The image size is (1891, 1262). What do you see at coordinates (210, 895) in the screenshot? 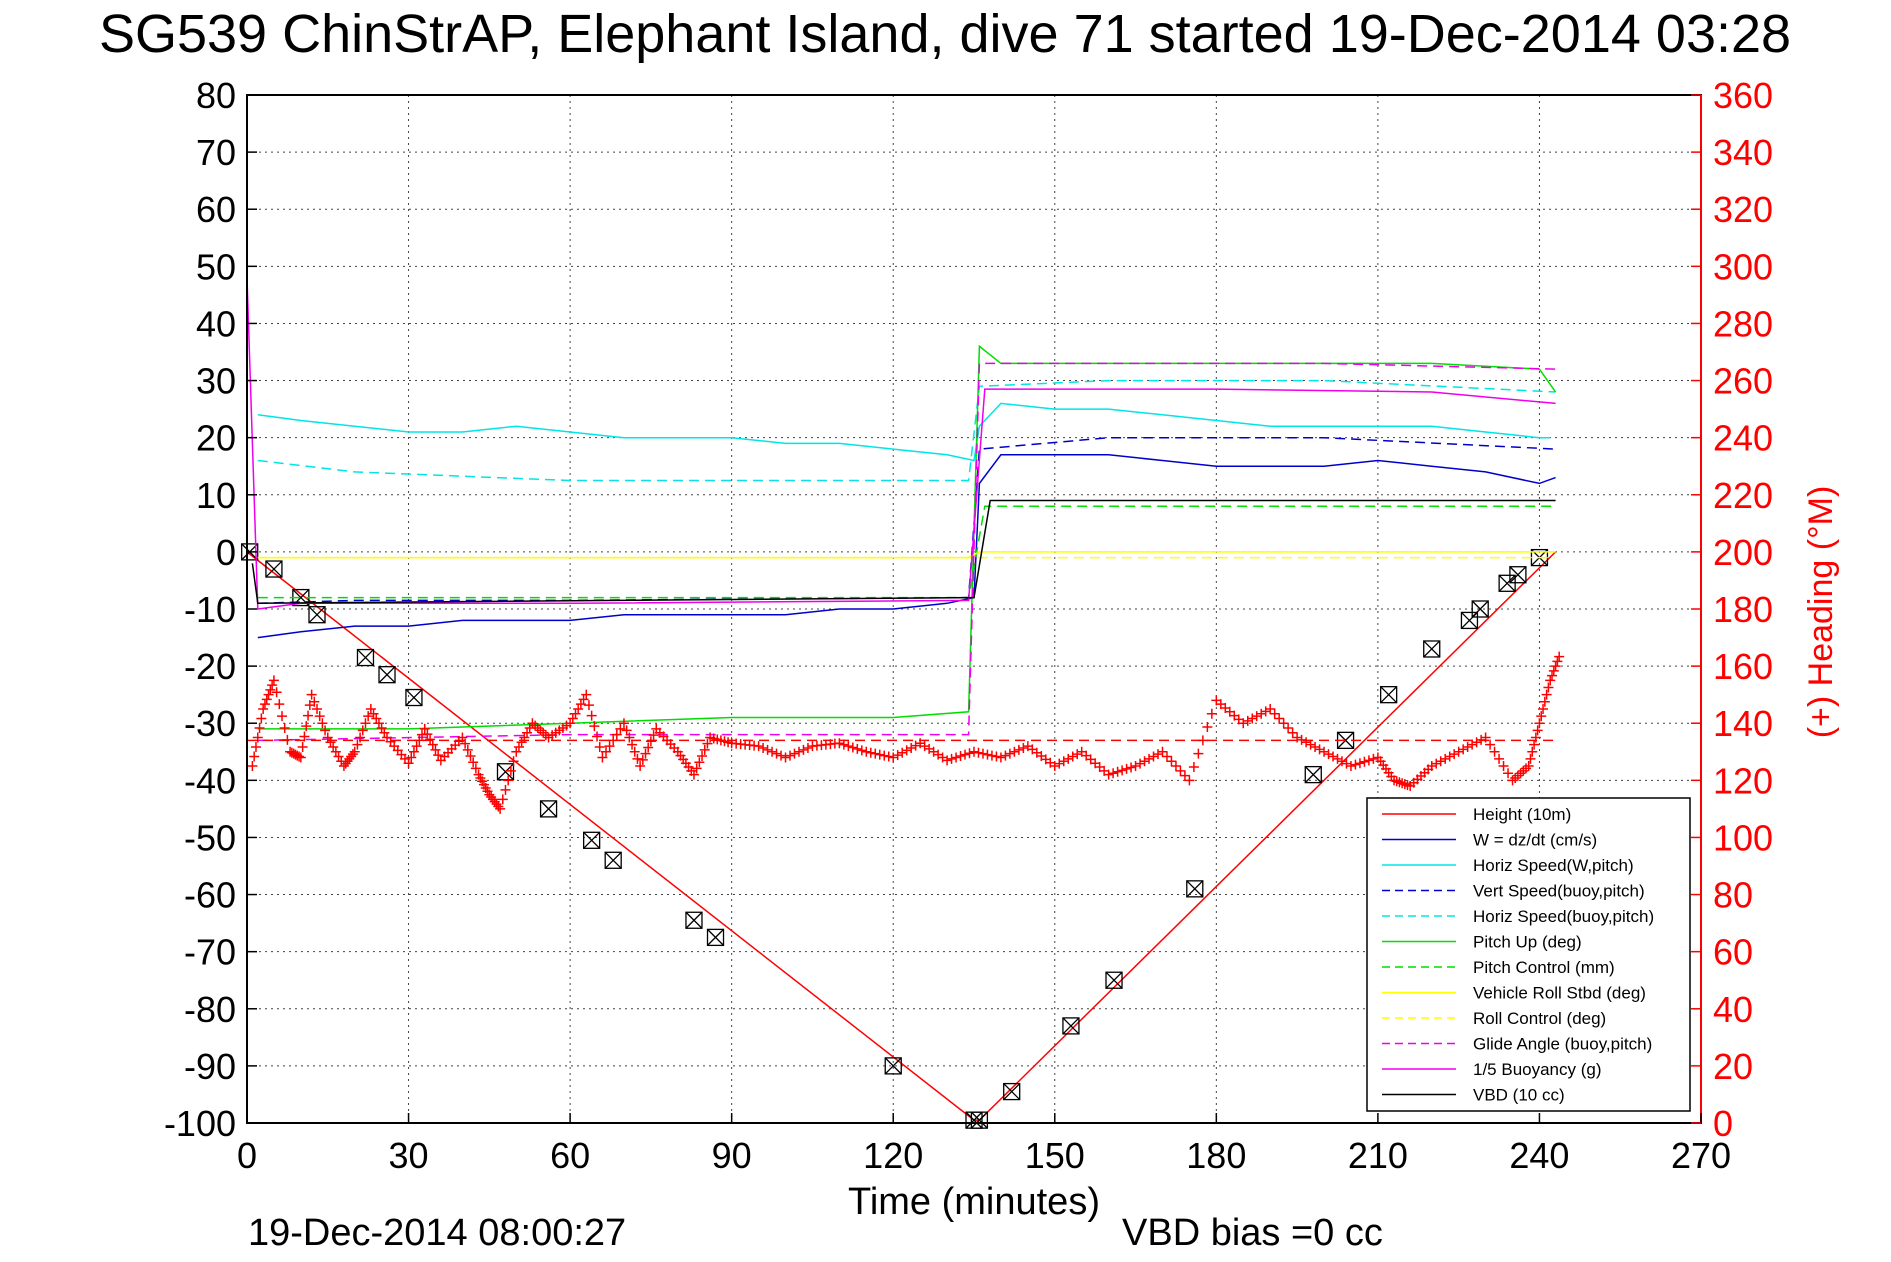
I see `y-tick-label: -60` at bounding box center [210, 895].